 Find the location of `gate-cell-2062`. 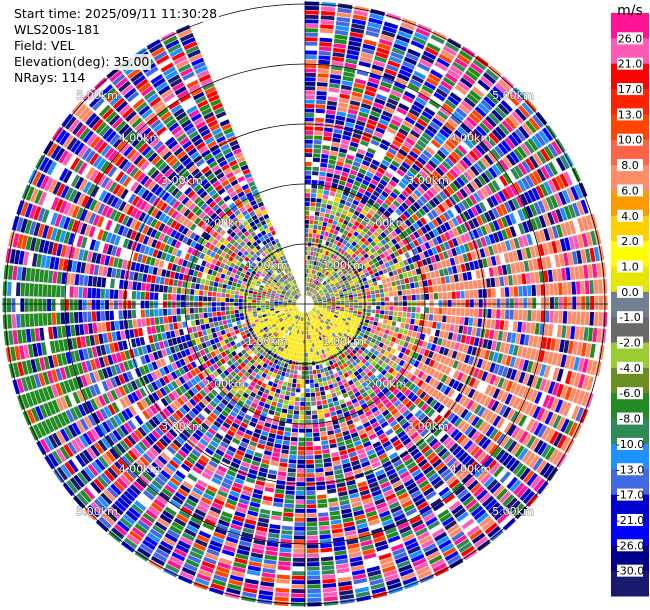

gate-cell-2062 is located at coordinates (386, 317).